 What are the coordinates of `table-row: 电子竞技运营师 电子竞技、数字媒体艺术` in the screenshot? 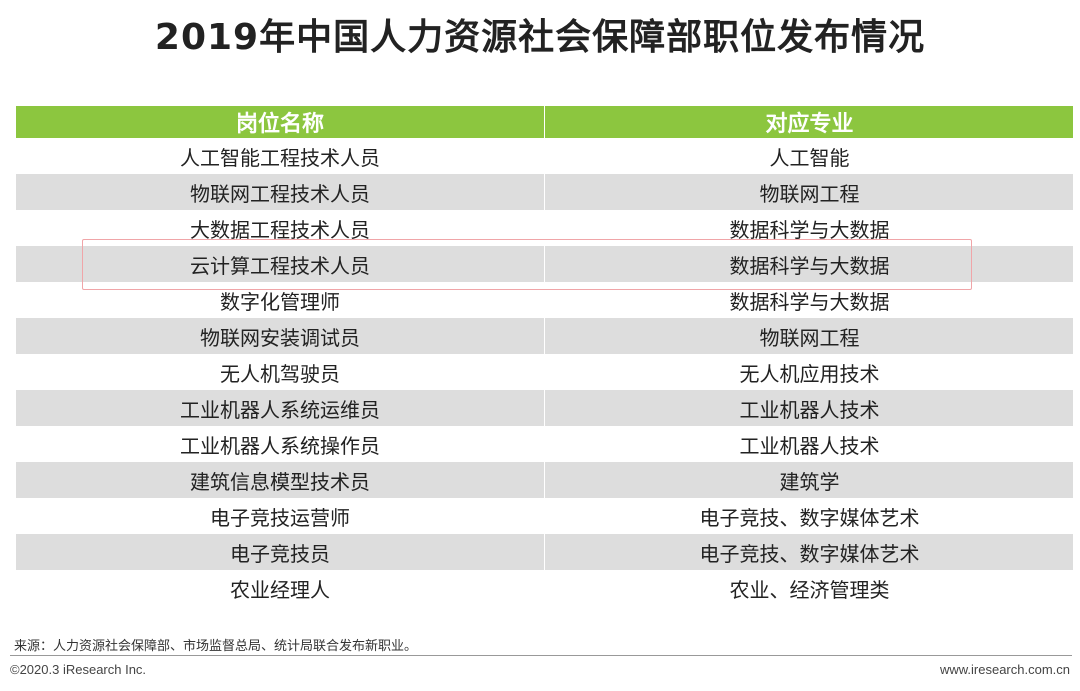 It's located at (544, 516).